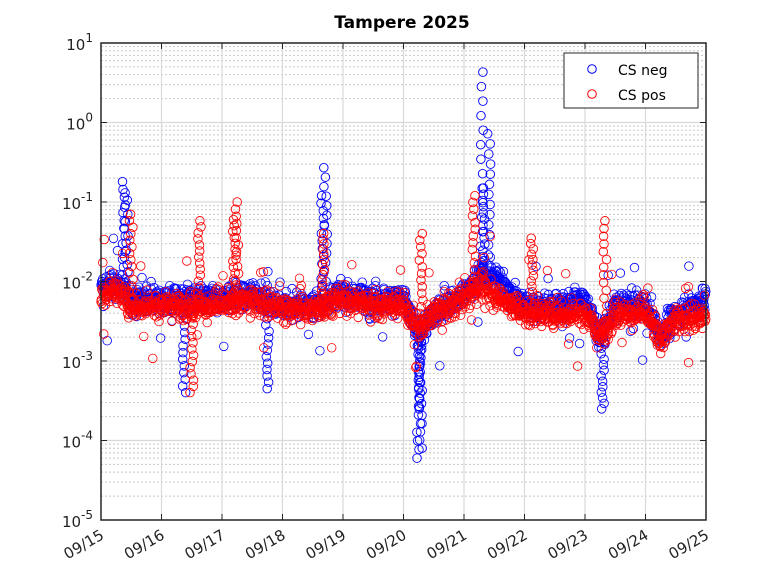  What do you see at coordinates (592, 69) in the screenshot?
I see `legend-marker-cs-neg` at bounding box center [592, 69].